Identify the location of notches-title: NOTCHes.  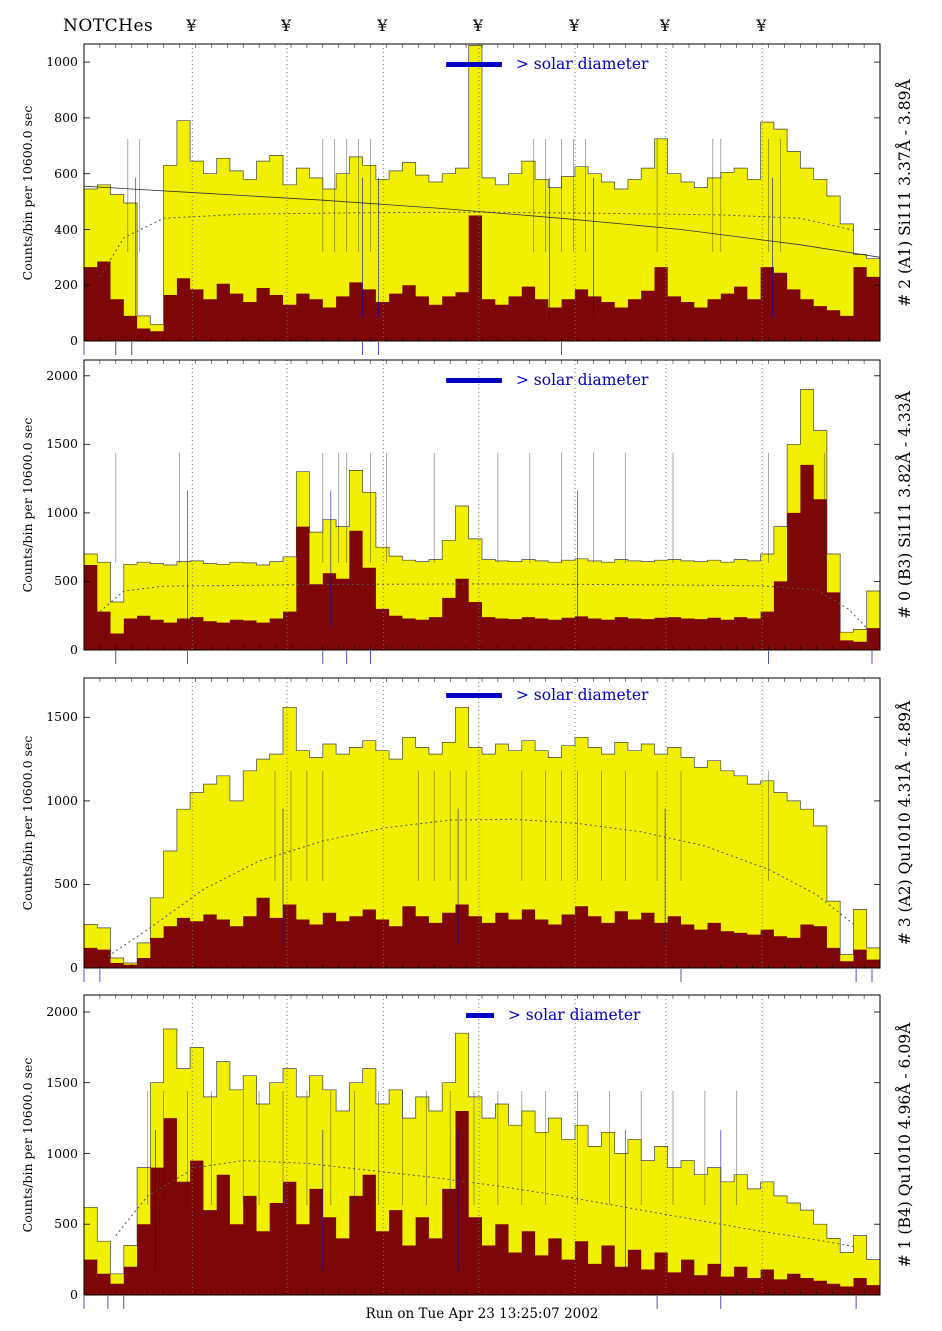
(108, 26).